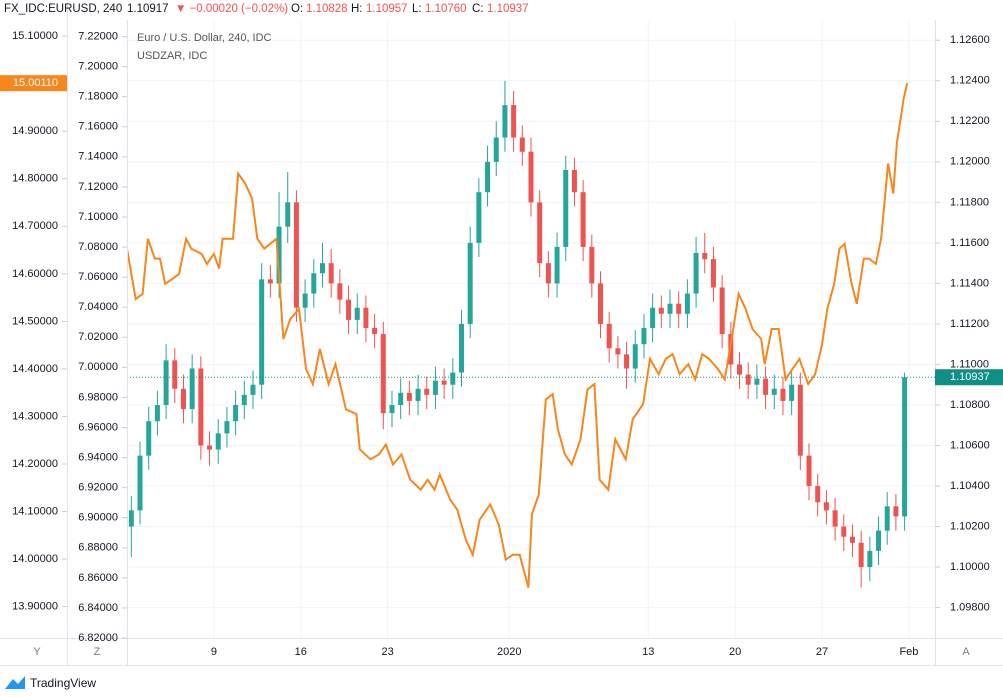 Image resolution: width=1003 pixels, height=697 pixels. What do you see at coordinates (970, 121) in the screenshot?
I see `y-tick-label: 1.12200` at bounding box center [970, 121].